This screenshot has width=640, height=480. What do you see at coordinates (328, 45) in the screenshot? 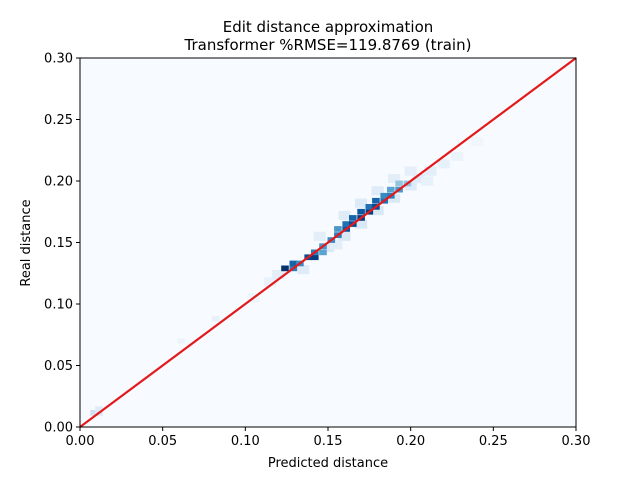
I see `chart-subtitle: Transformer %RMSE=119.8769 (train)` at bounding box center [328, 45].